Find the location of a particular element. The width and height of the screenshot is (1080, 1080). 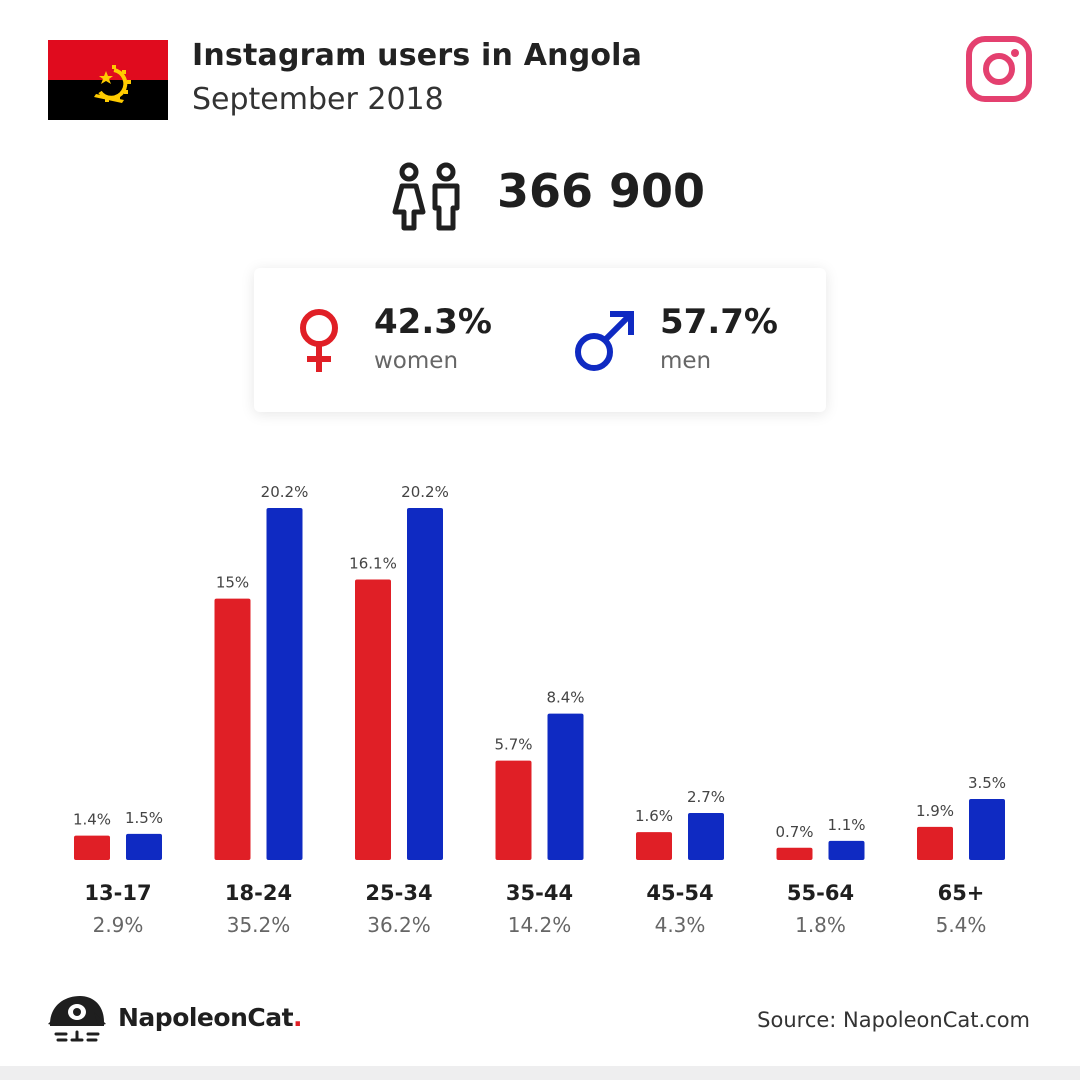

women-label: women is located at coordinates (416, 361).